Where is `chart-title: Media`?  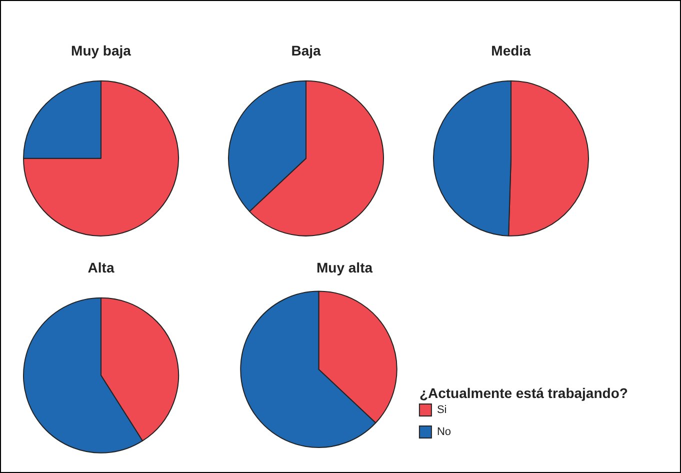
chart-title: Media is located at coordinates (511, 50).